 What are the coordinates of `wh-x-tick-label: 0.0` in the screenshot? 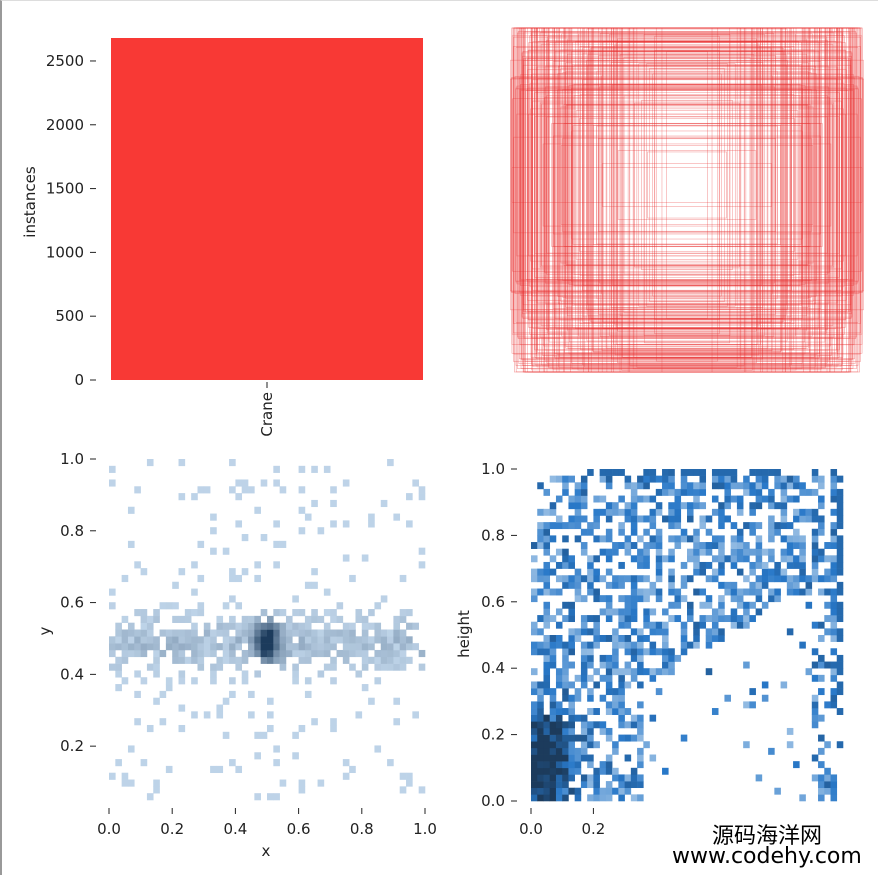 It's located at (531, 829).